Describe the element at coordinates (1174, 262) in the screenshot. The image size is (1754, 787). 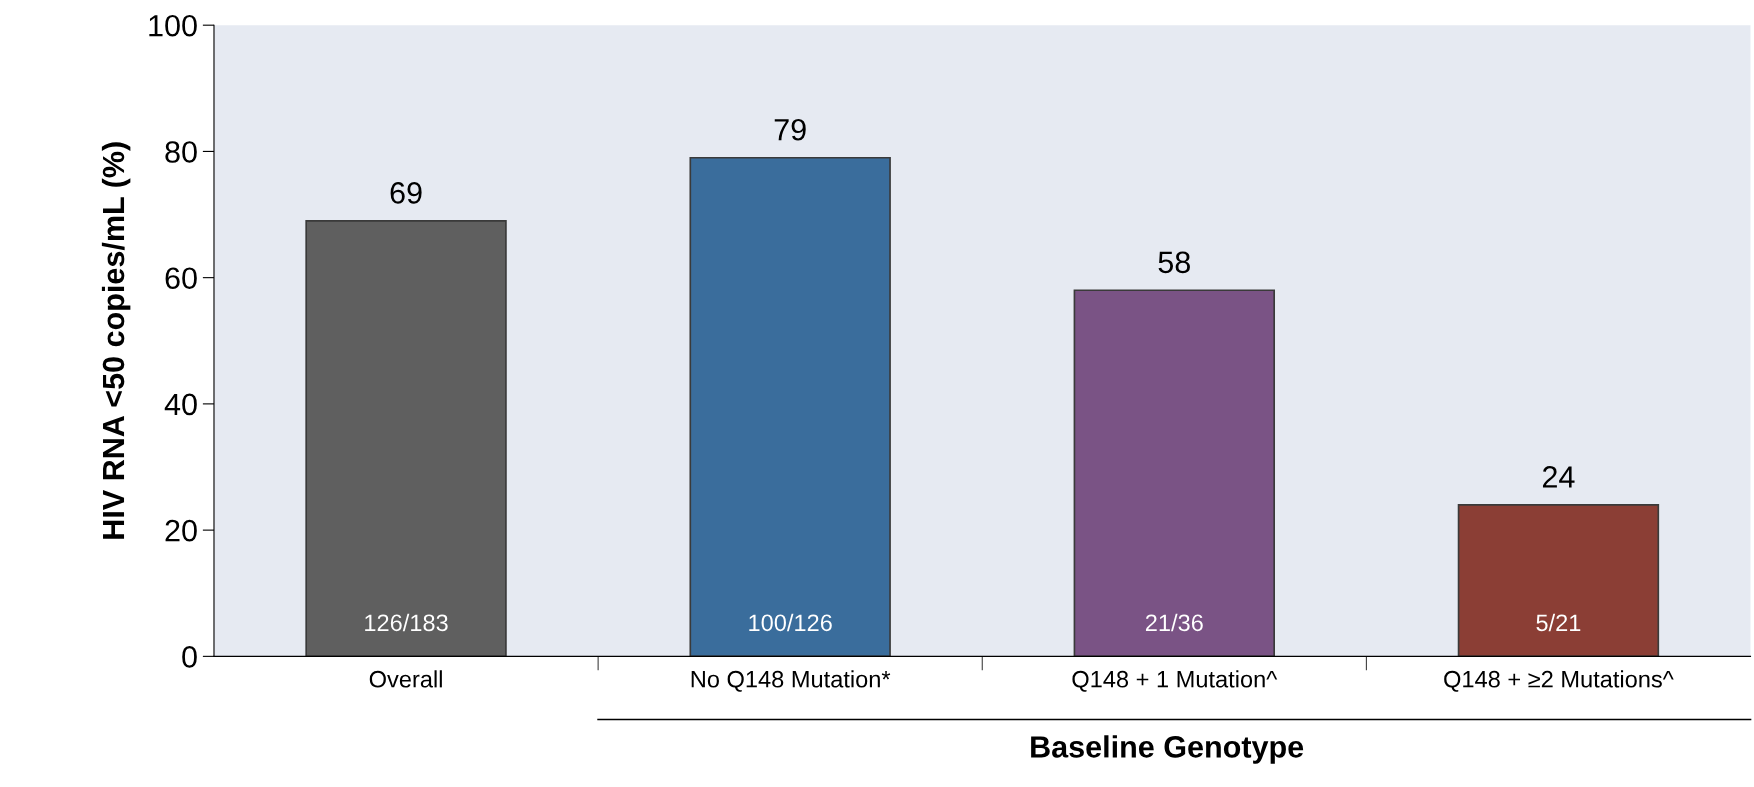
I see `data-label: 58` at that location.